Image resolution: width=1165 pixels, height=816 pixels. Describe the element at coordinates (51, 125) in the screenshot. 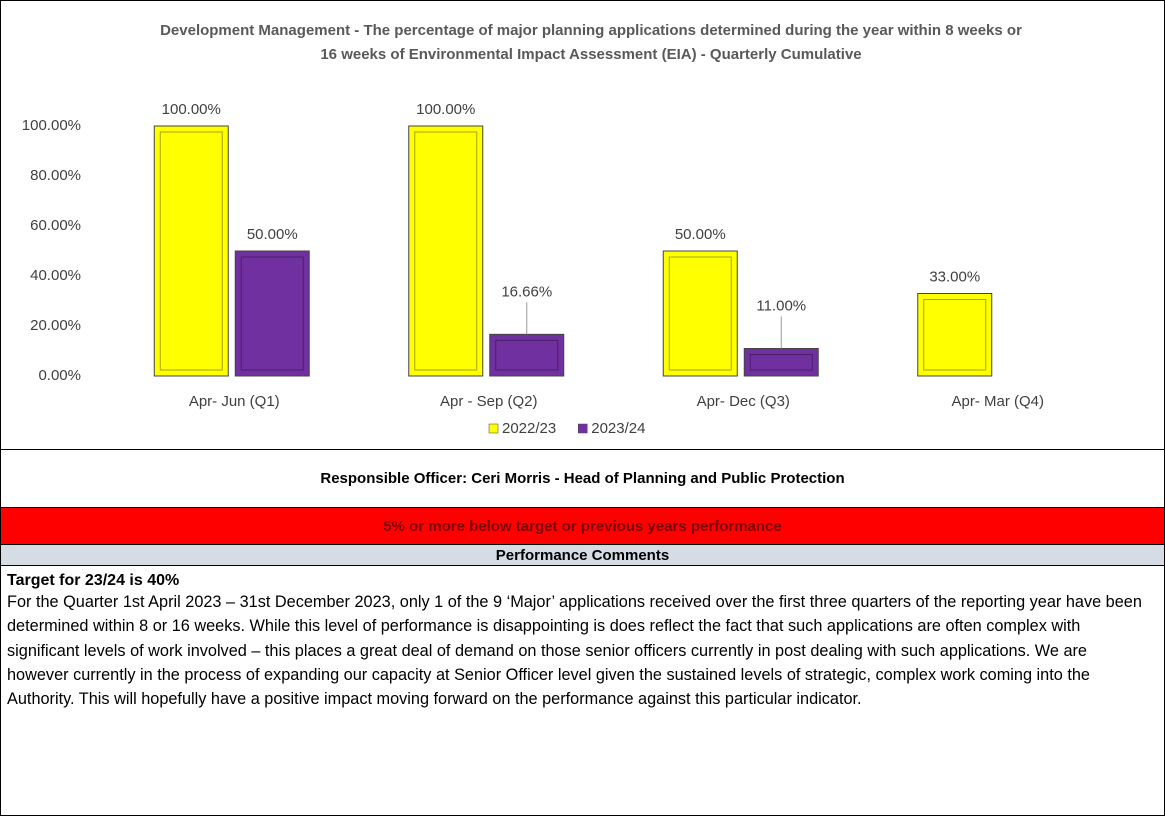

I see `y-tick-label: 100.00%` at that location.